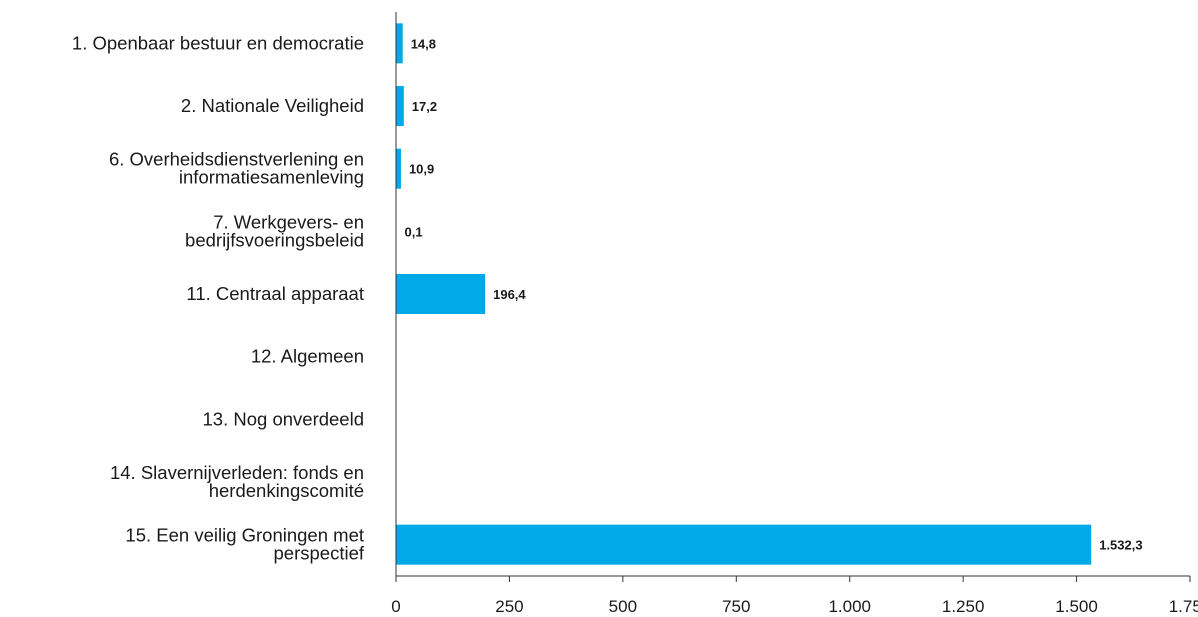  Describe the element at coordinates (414, 231) in the screenshot. I see `value-label: 0,1` at that location.